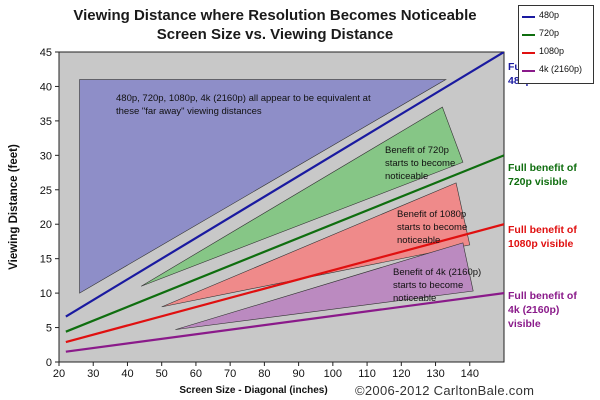  What do you see at coordinates (542, 310) in the screenshot?
I see `series-end-label-4: Full benefit of 4k (2160p) visible` at bounding box center [542, 310].